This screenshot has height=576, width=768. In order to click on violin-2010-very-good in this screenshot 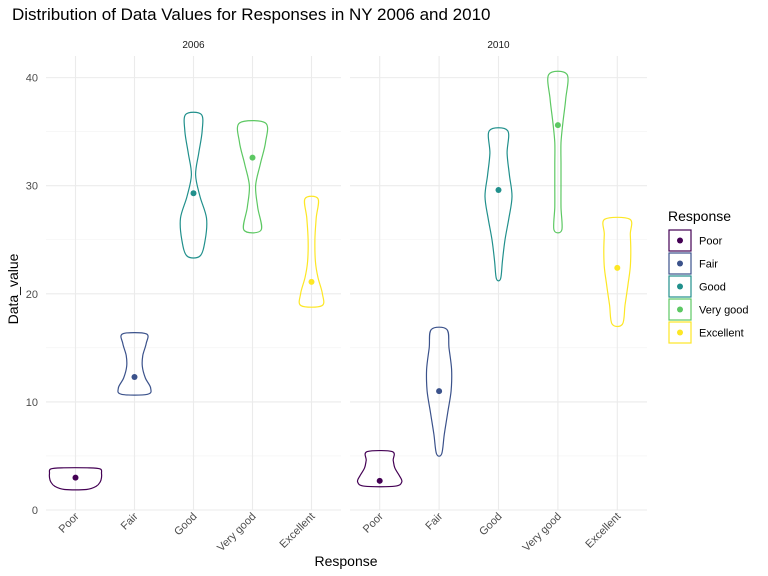, I will do `click(558, 152)`.